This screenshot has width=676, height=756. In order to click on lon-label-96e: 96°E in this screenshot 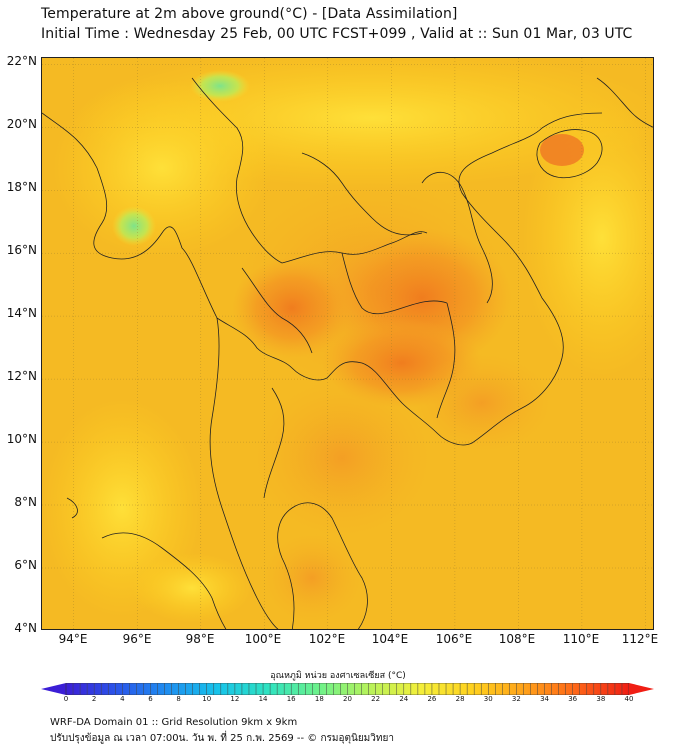, I will do `click(137, 639)`.